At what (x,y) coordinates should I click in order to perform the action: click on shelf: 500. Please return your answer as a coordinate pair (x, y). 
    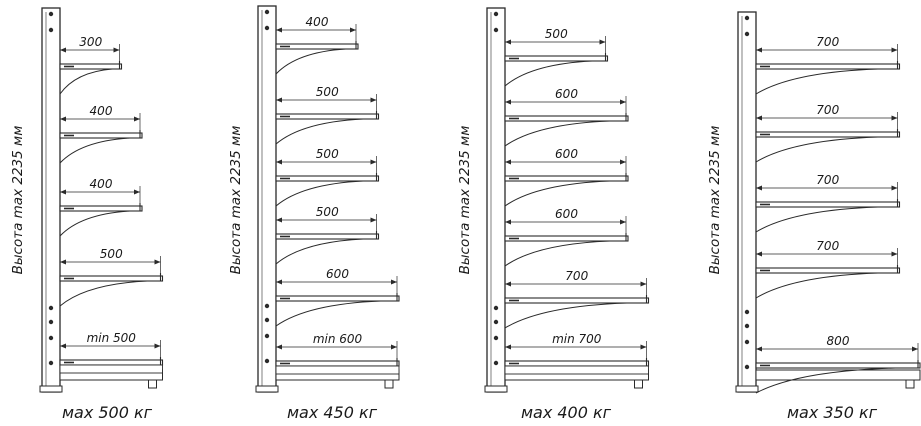
    Looking at the image, I should click on (327, 235).